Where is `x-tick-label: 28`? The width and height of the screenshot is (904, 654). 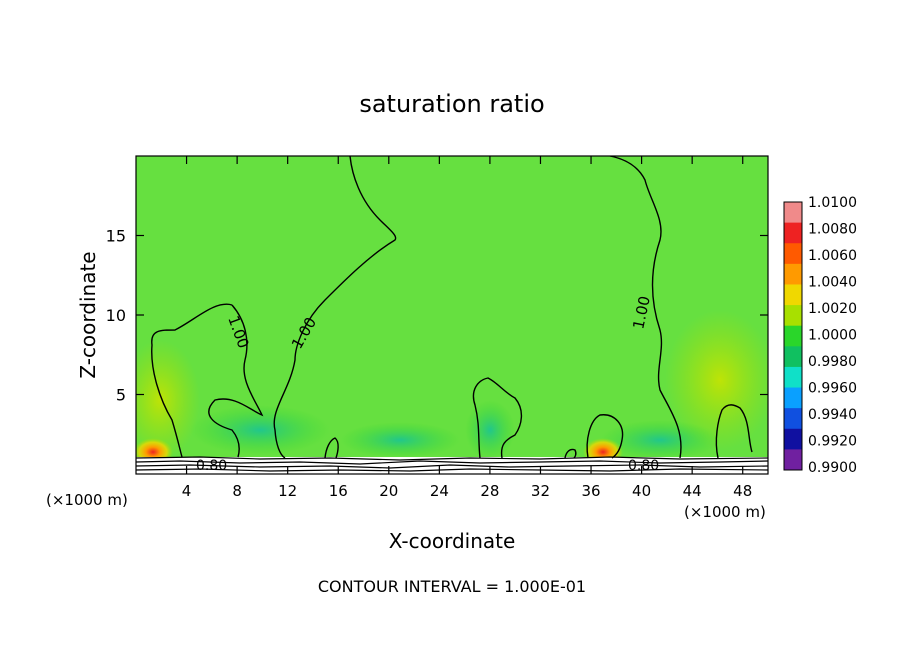
x-tick-label: 28 is located at coordinates (489, 491).